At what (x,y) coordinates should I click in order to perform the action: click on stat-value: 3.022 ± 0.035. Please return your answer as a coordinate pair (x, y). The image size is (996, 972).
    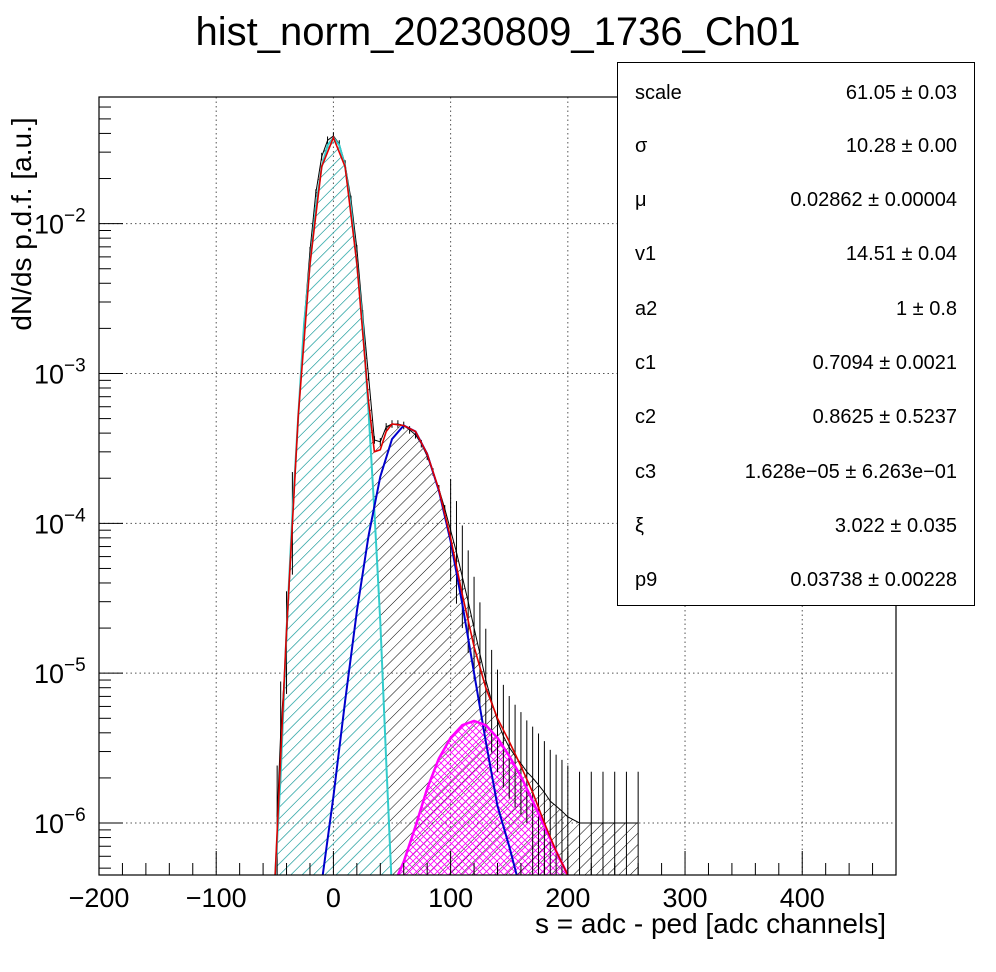
    Looking at the image, I should click on (895, 526).